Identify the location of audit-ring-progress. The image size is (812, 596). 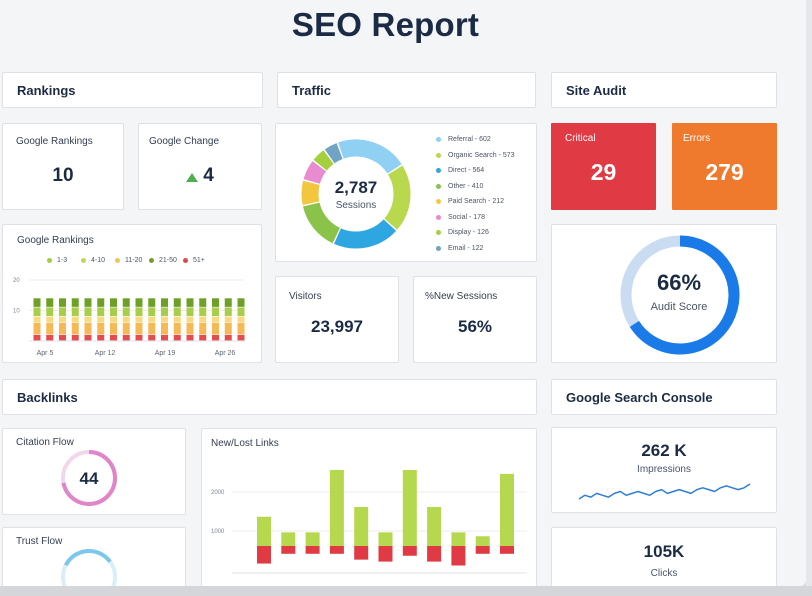
(684, 295).